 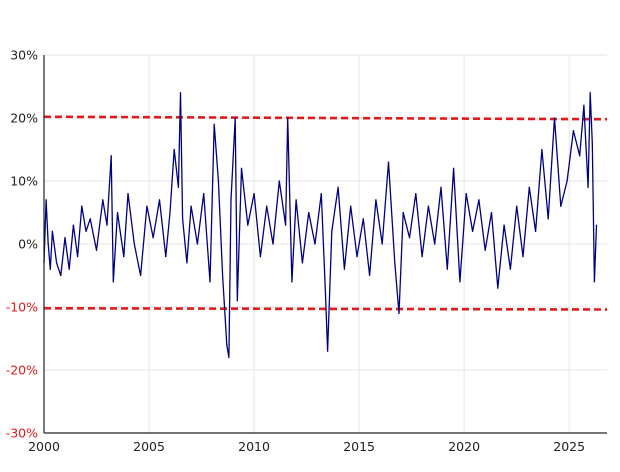 What do you see at coordinates (24, 55) in the screenshot?
I see `y-tick-label: 30%` at bounding box center [24, 55].